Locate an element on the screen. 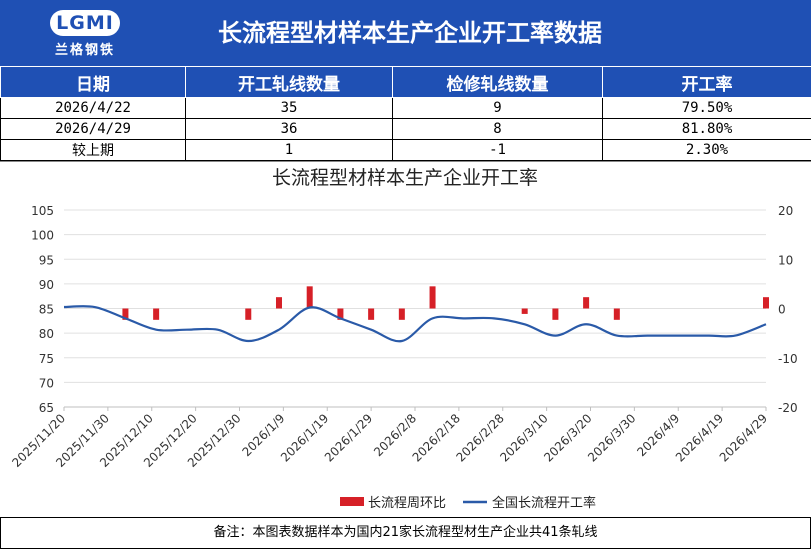 The width and height of the screenshot is (811, 549). x-tick-label: 2026/1/29 is located at coordinates (348, 437).